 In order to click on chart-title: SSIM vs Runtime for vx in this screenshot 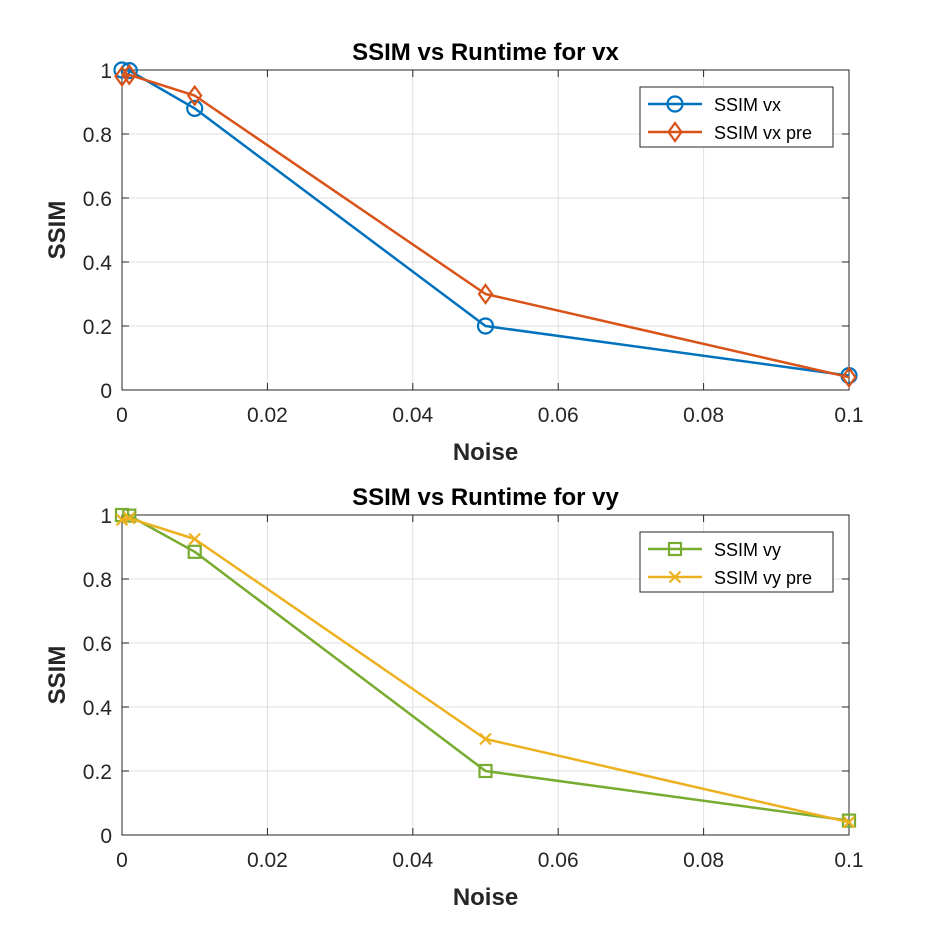, I will do `click(485, 52)`.